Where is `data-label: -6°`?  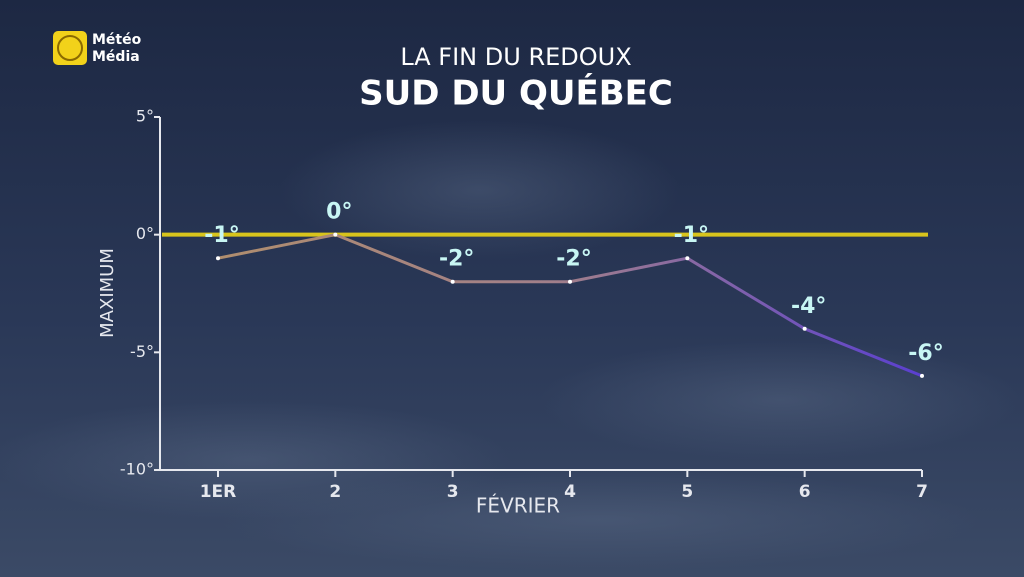 data-label: -6° is located at coordinates (925, 353).